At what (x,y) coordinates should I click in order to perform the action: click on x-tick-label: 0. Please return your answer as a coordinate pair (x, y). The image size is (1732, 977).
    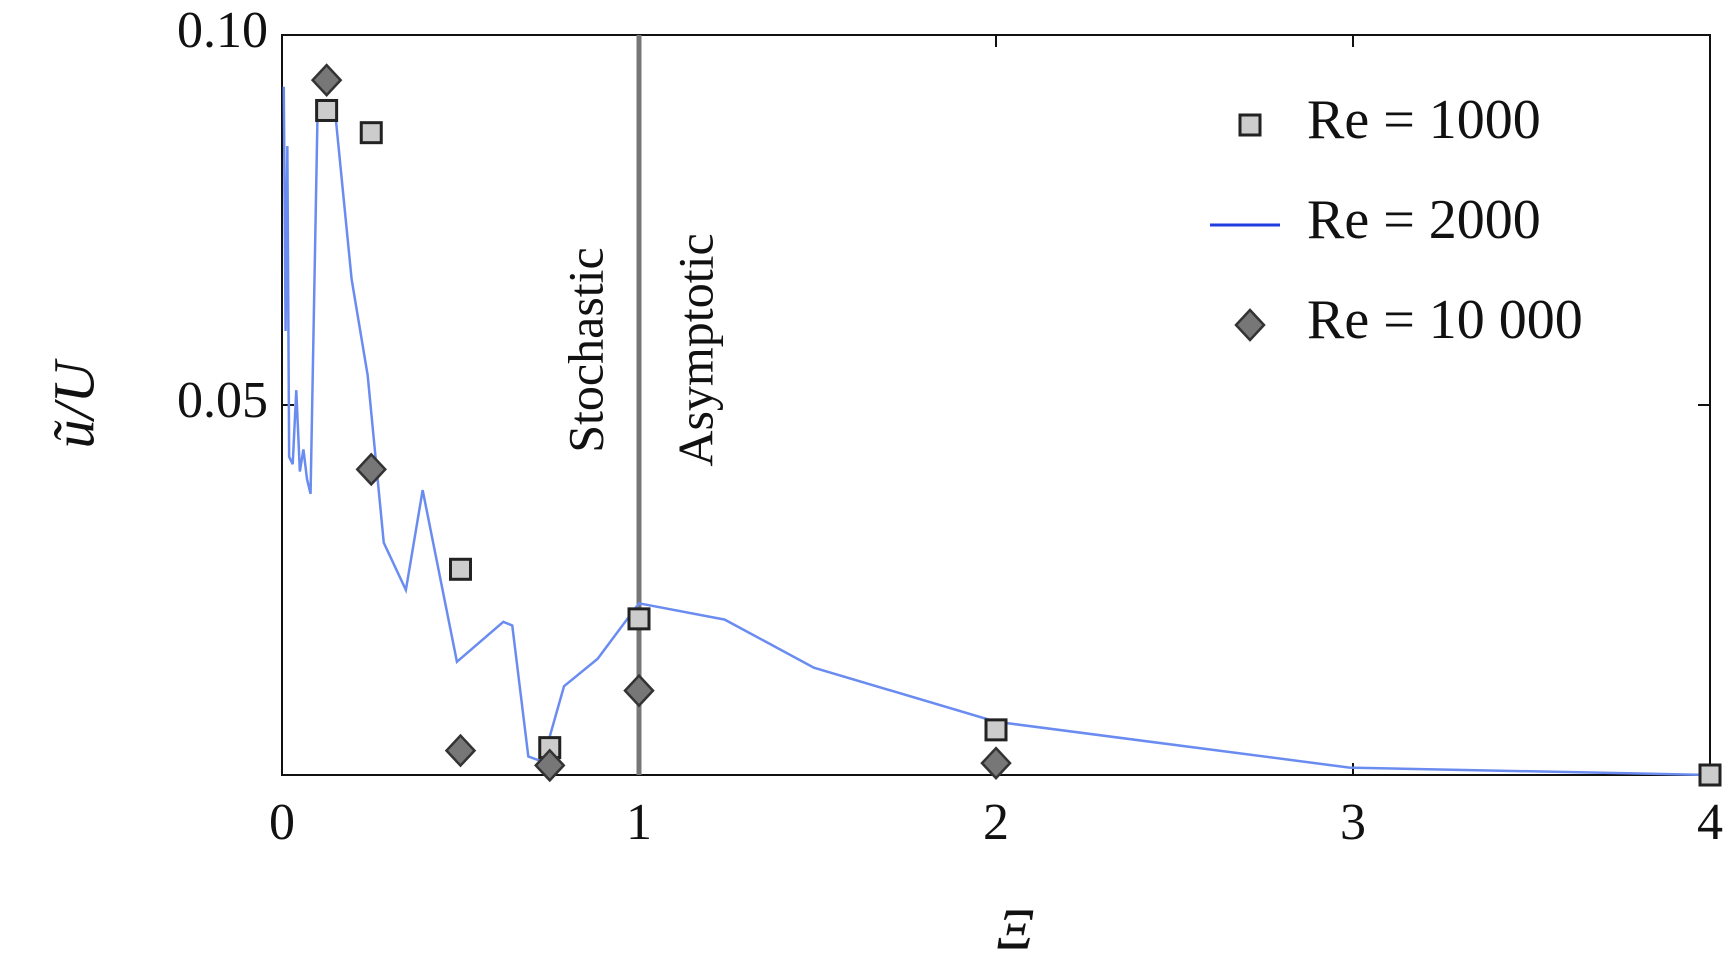
    Looking at the image, I should click on (282, 822).